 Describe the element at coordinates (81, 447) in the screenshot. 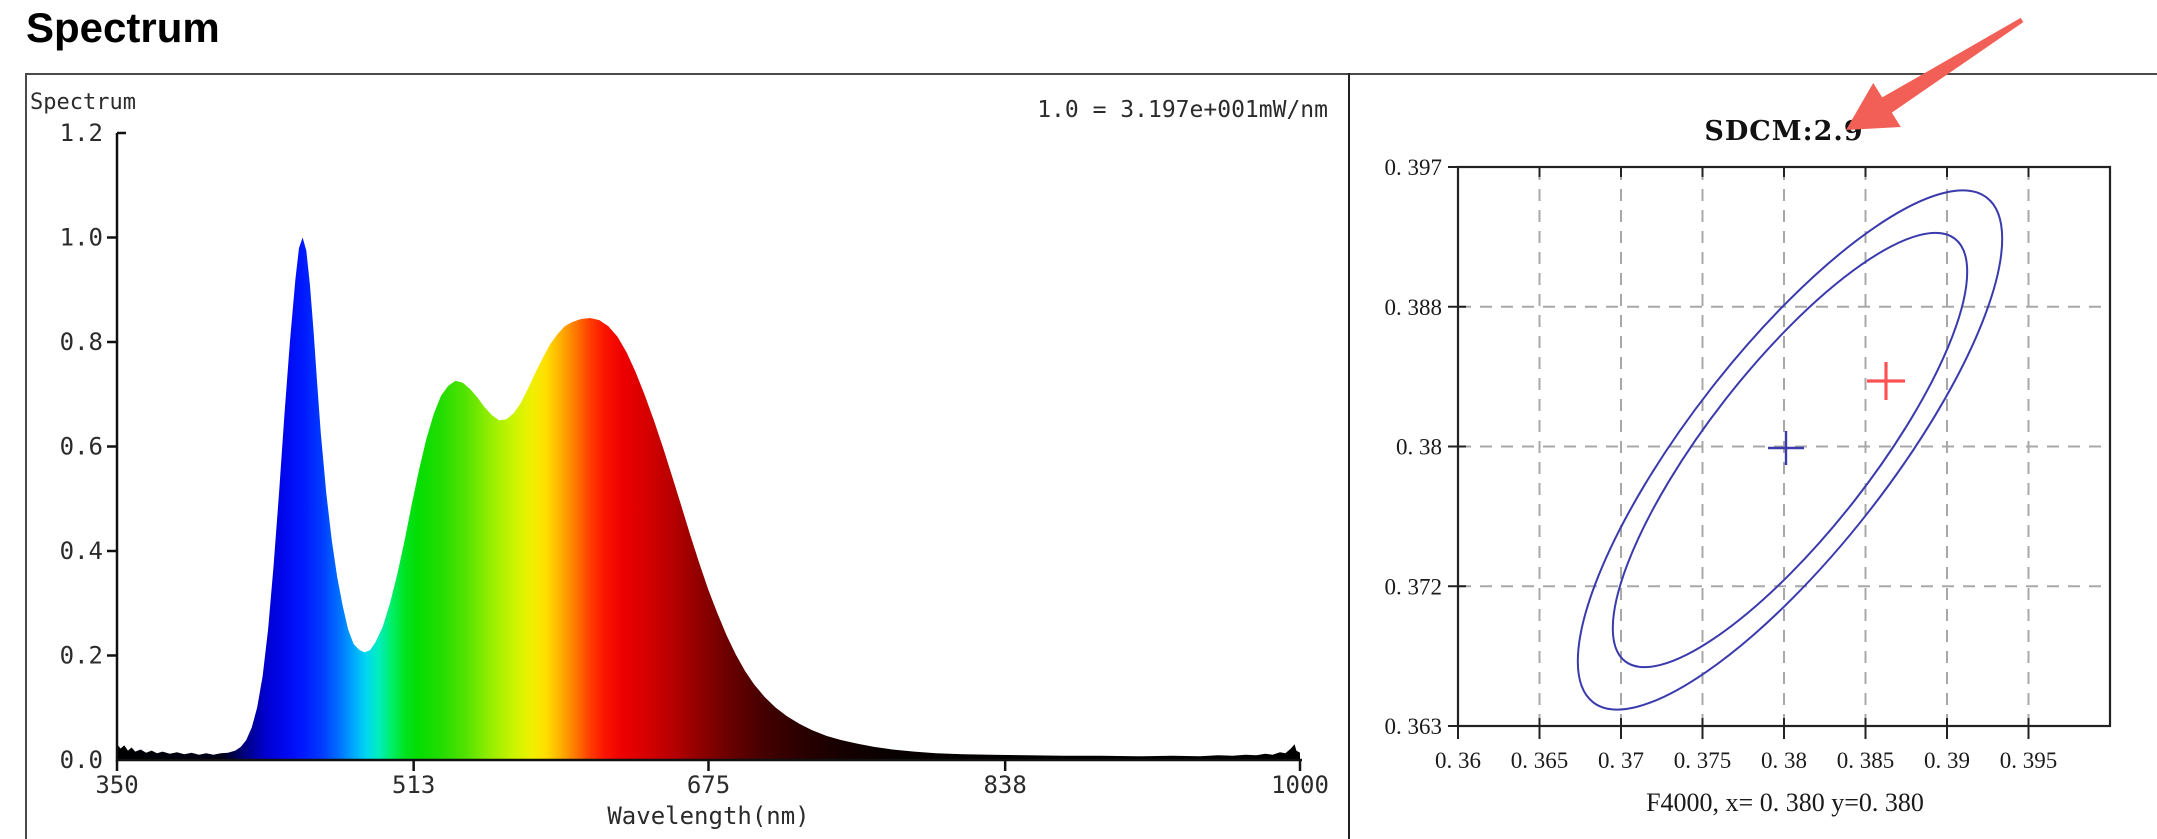

I see `spectrum-y-tick-label: 0.6` at that location.